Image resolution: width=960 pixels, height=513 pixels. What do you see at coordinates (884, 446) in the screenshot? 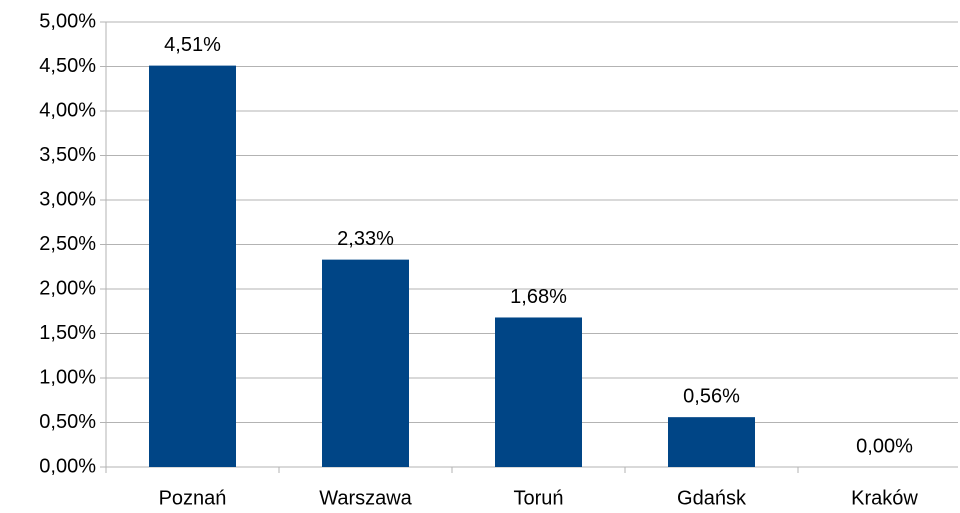
I see `data-label: 0,00%` at bounding box center [884, 446].